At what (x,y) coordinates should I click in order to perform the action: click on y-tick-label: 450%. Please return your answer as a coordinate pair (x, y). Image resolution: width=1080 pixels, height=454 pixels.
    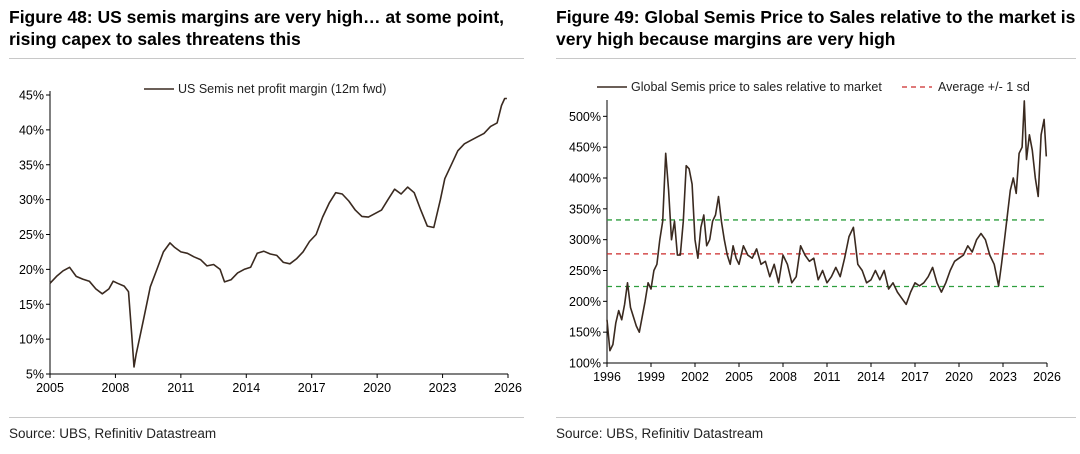
    Looking at the image, I should click on (585, 148).